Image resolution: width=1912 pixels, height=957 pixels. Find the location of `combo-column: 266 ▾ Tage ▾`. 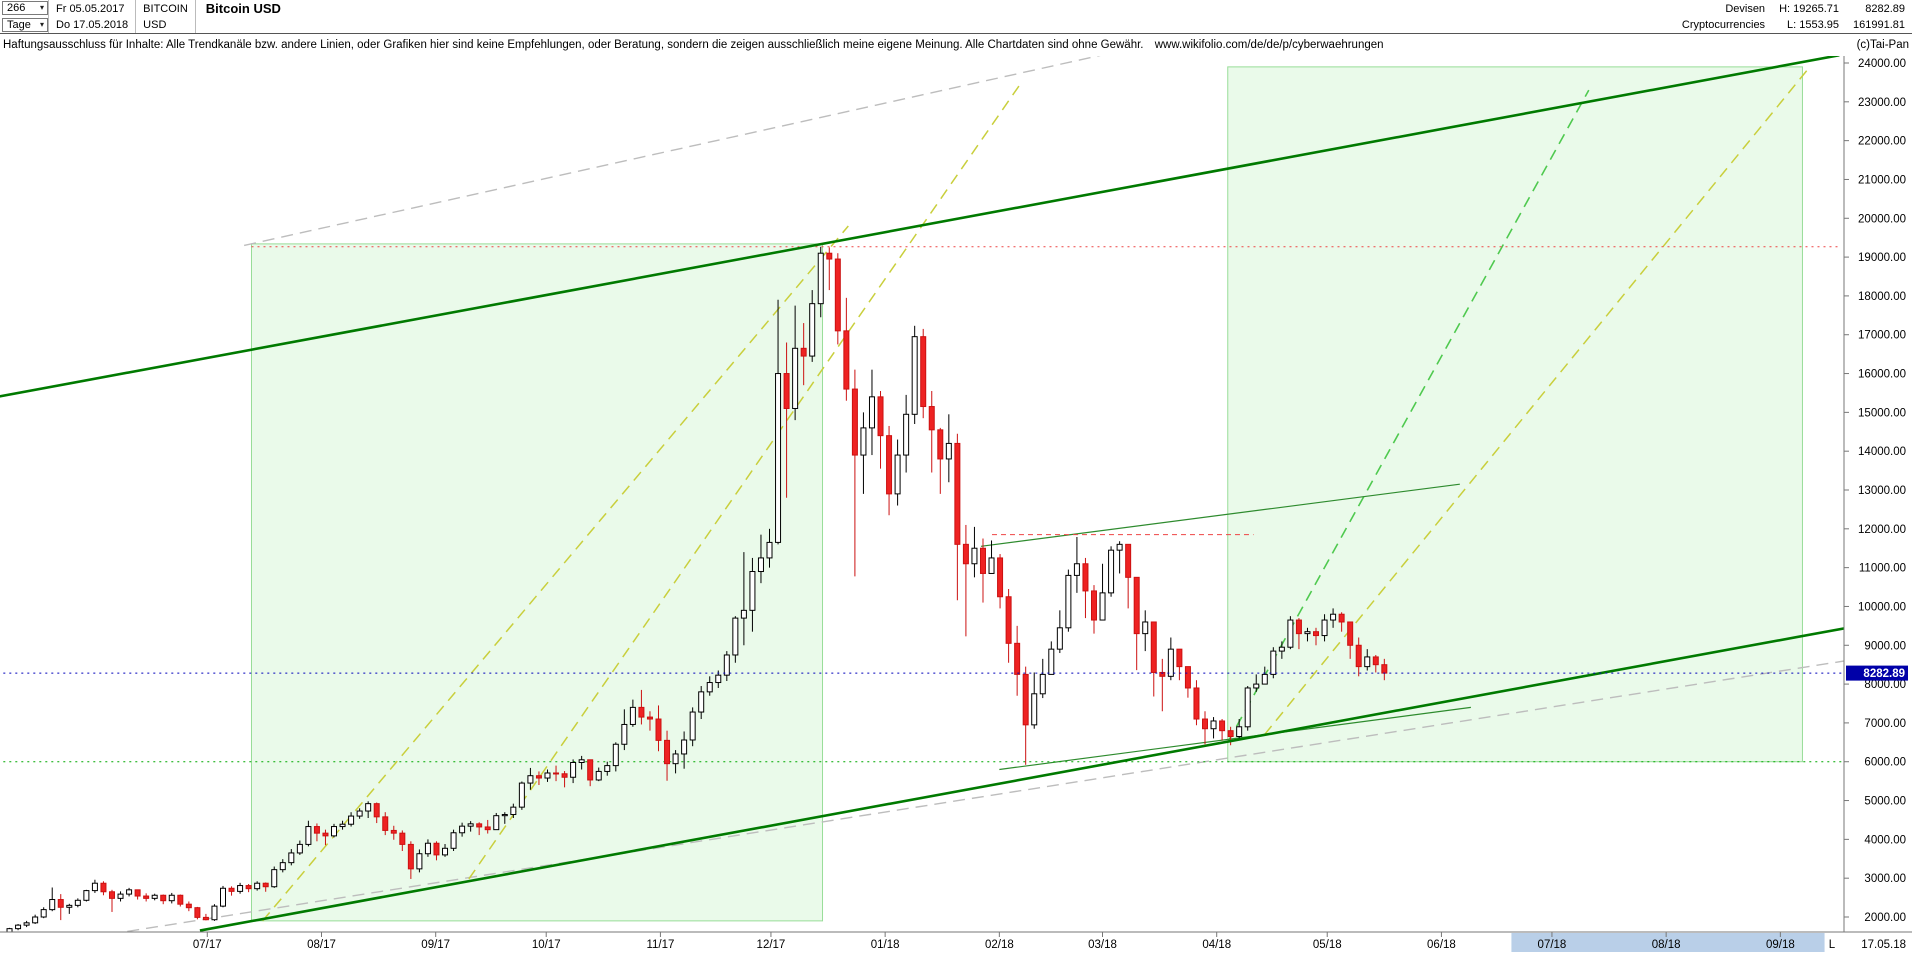

combo-column: 266 ▾ Tage ▾ is located at coordinates (24, 16).